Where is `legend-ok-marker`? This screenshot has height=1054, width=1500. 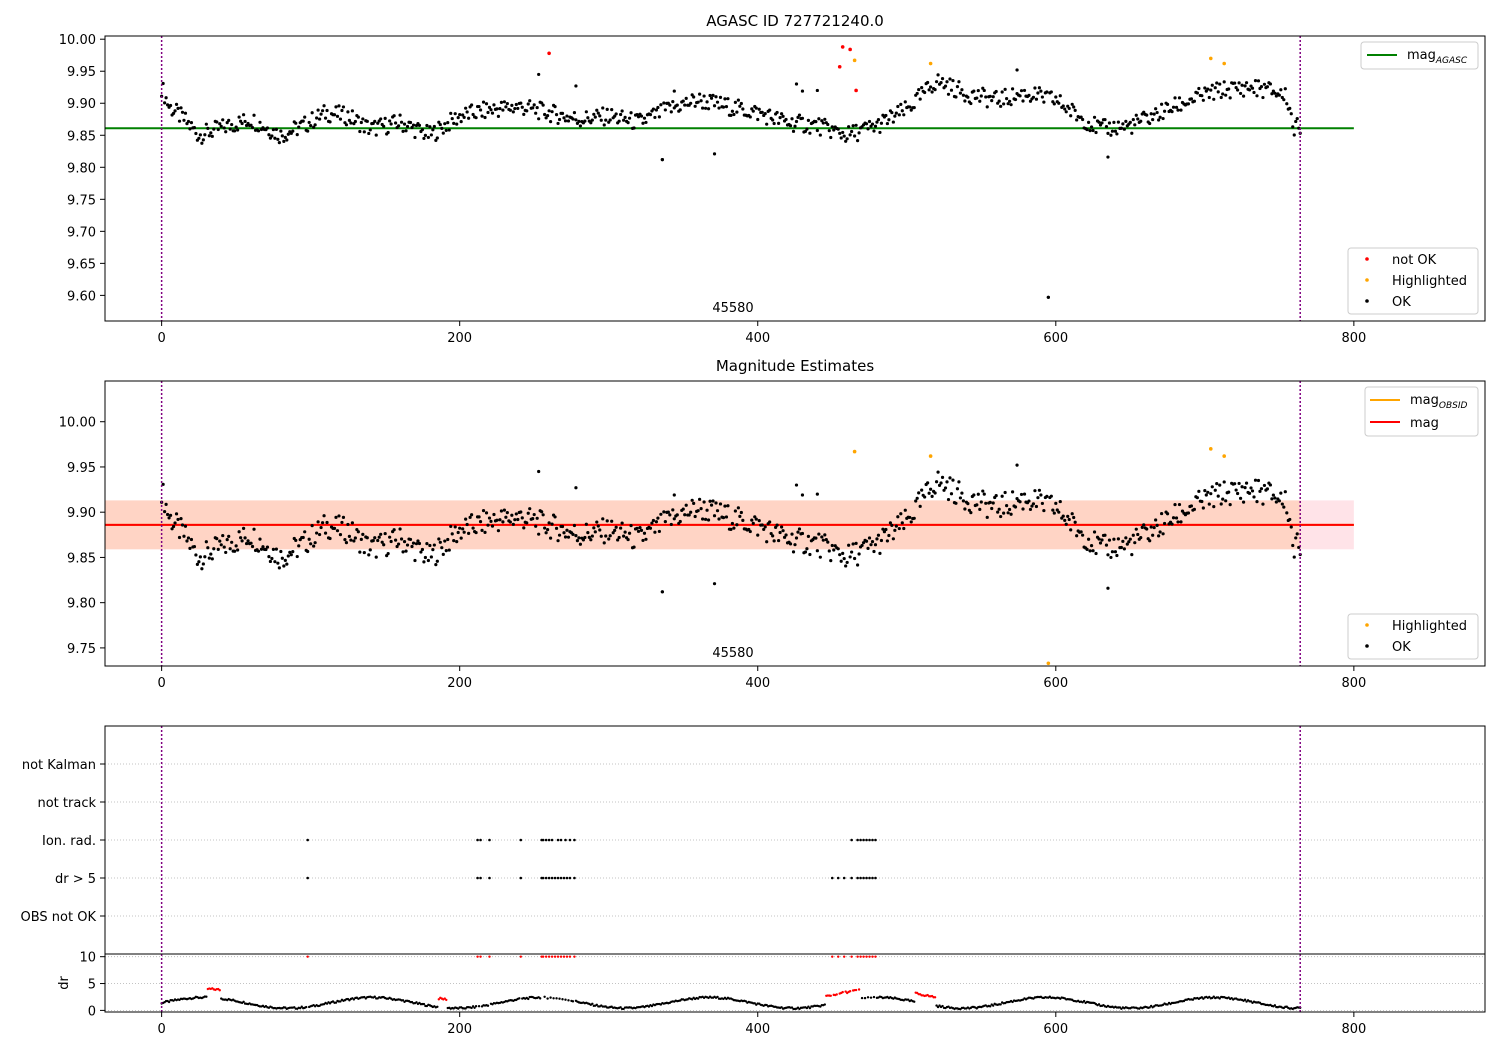
legend-ok-marker is located at coordinates (1367, 301).